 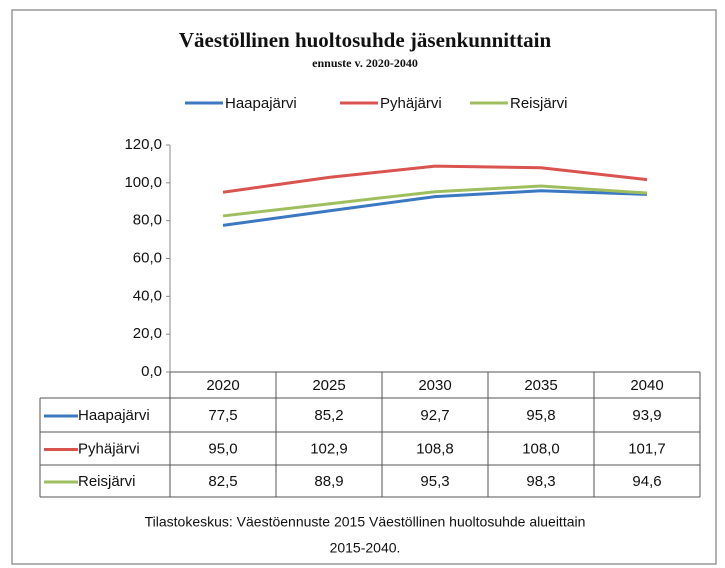 What do you see at coordinates (143, 182) in the screenshot?
I see `y-tick-label: 100,0` at bounding box center [143, 182].